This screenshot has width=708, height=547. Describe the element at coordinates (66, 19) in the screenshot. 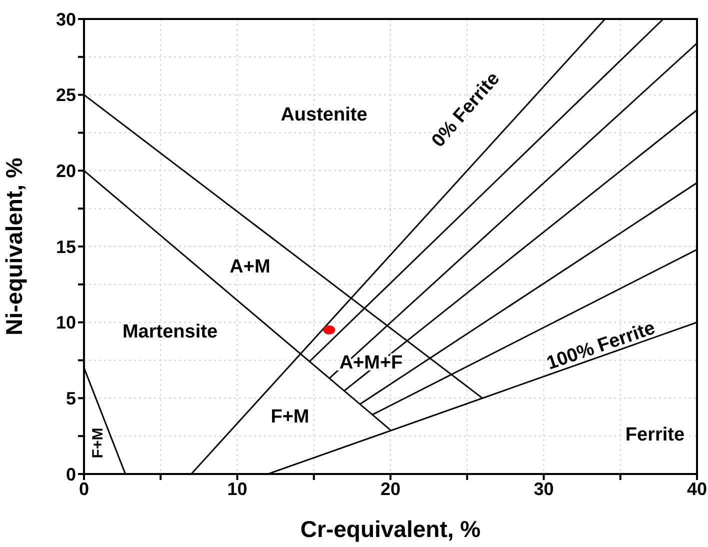

I see `y-tick-label: 30` at that location.